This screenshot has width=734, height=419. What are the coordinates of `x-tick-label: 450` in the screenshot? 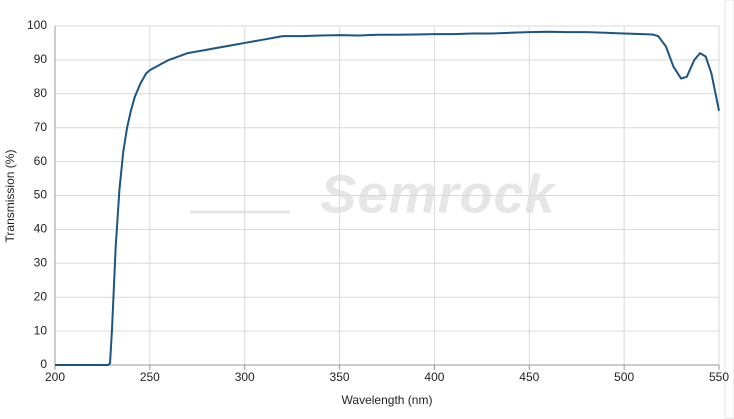 It's located at (529, 377).